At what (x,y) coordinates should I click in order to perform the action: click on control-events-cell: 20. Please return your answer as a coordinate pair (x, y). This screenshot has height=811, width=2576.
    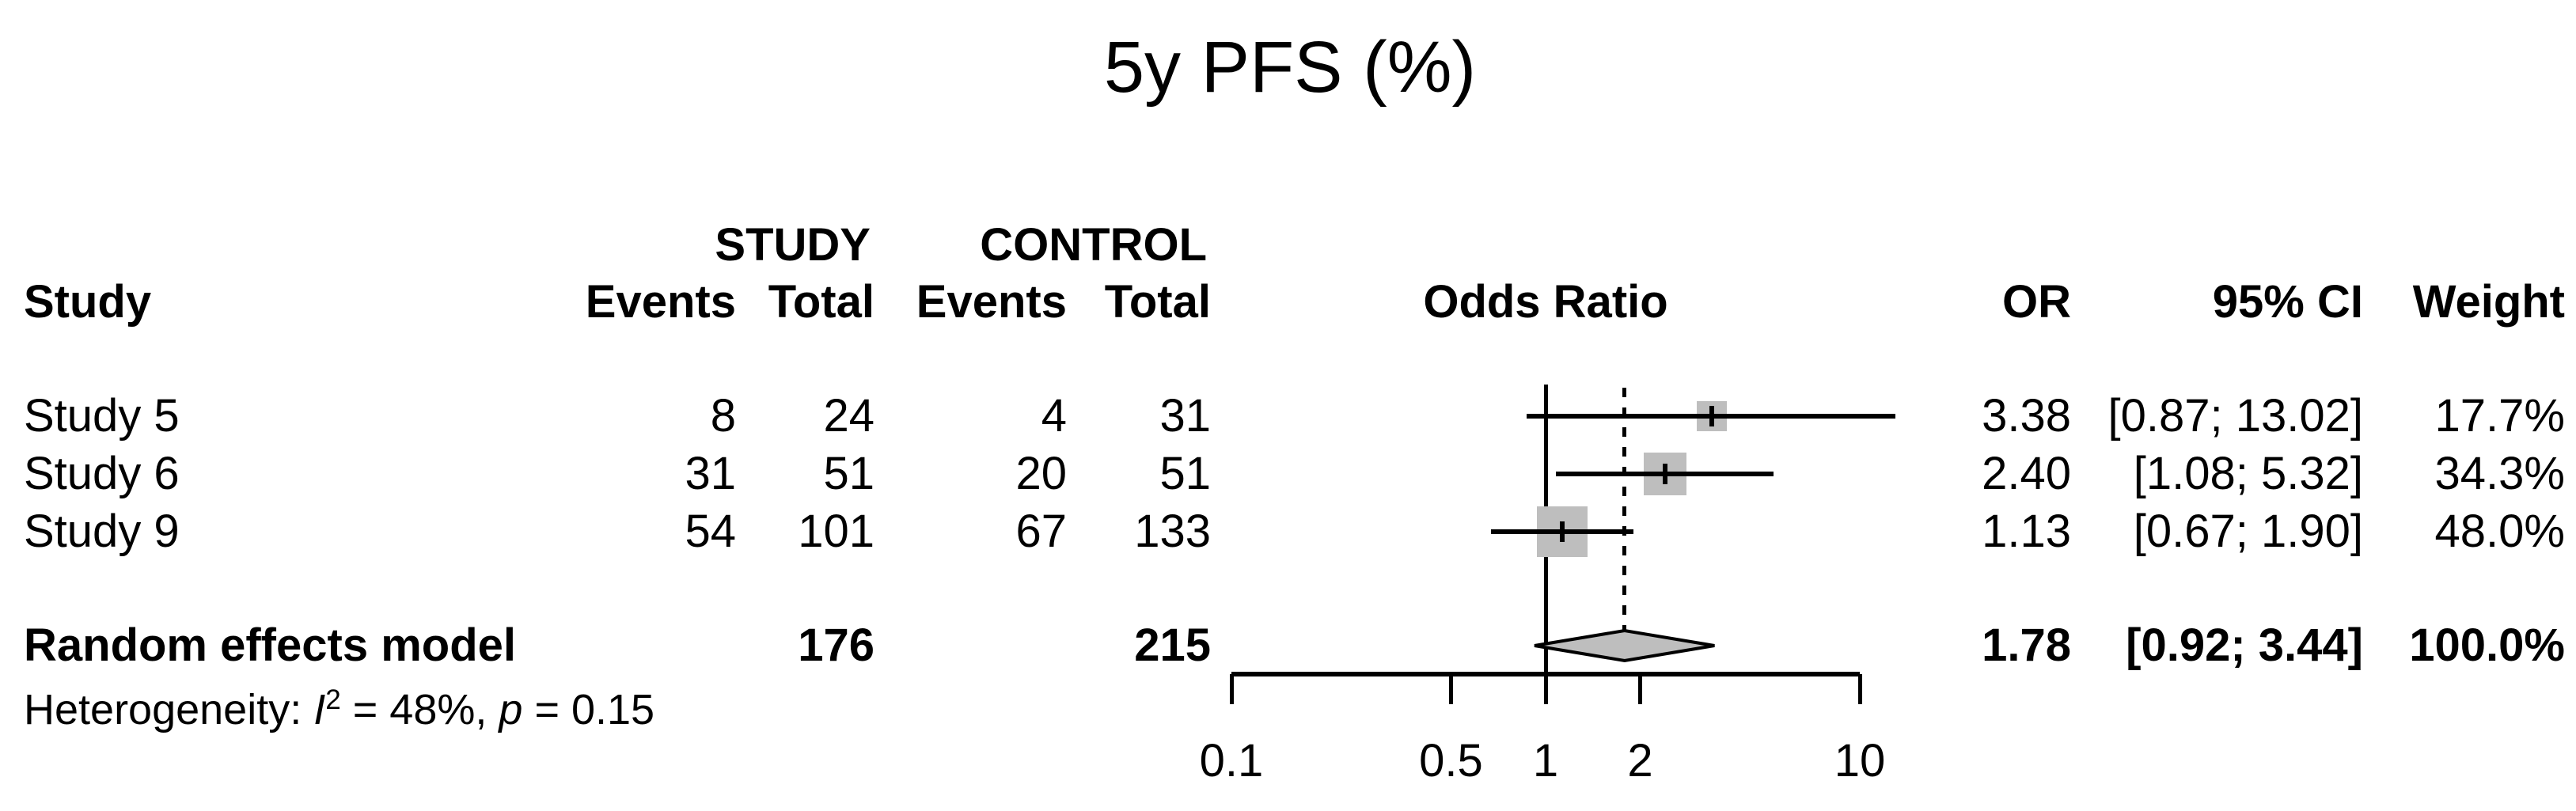
    Looking at the image, I should click on (1041, 474).